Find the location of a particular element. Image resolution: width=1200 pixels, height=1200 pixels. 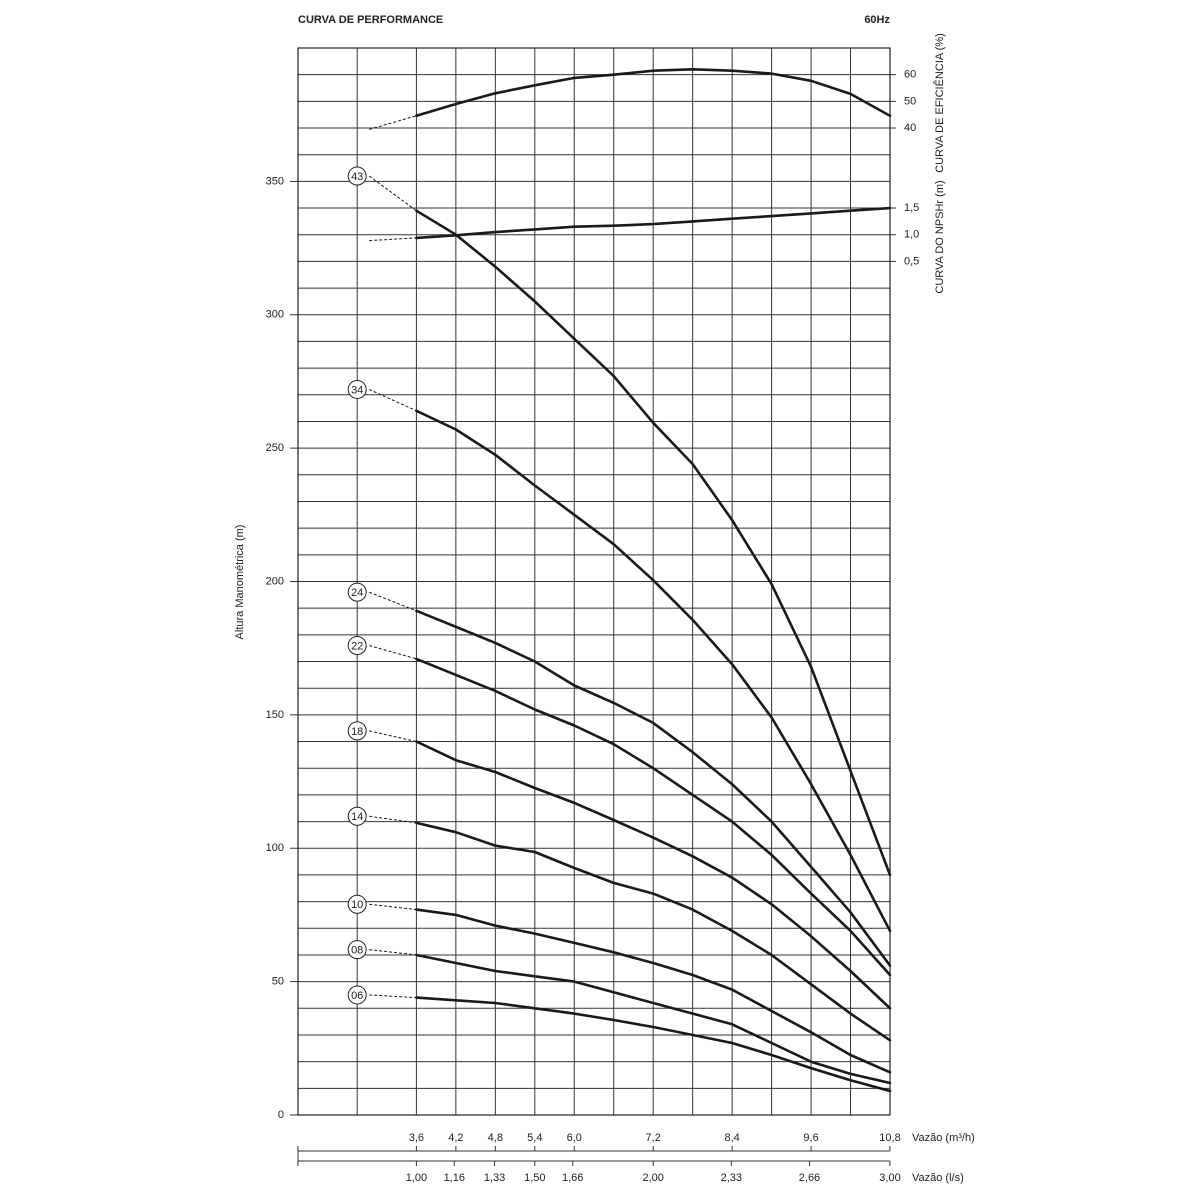

y-tick-label: 1,0 is located at coordinates (911, 235).